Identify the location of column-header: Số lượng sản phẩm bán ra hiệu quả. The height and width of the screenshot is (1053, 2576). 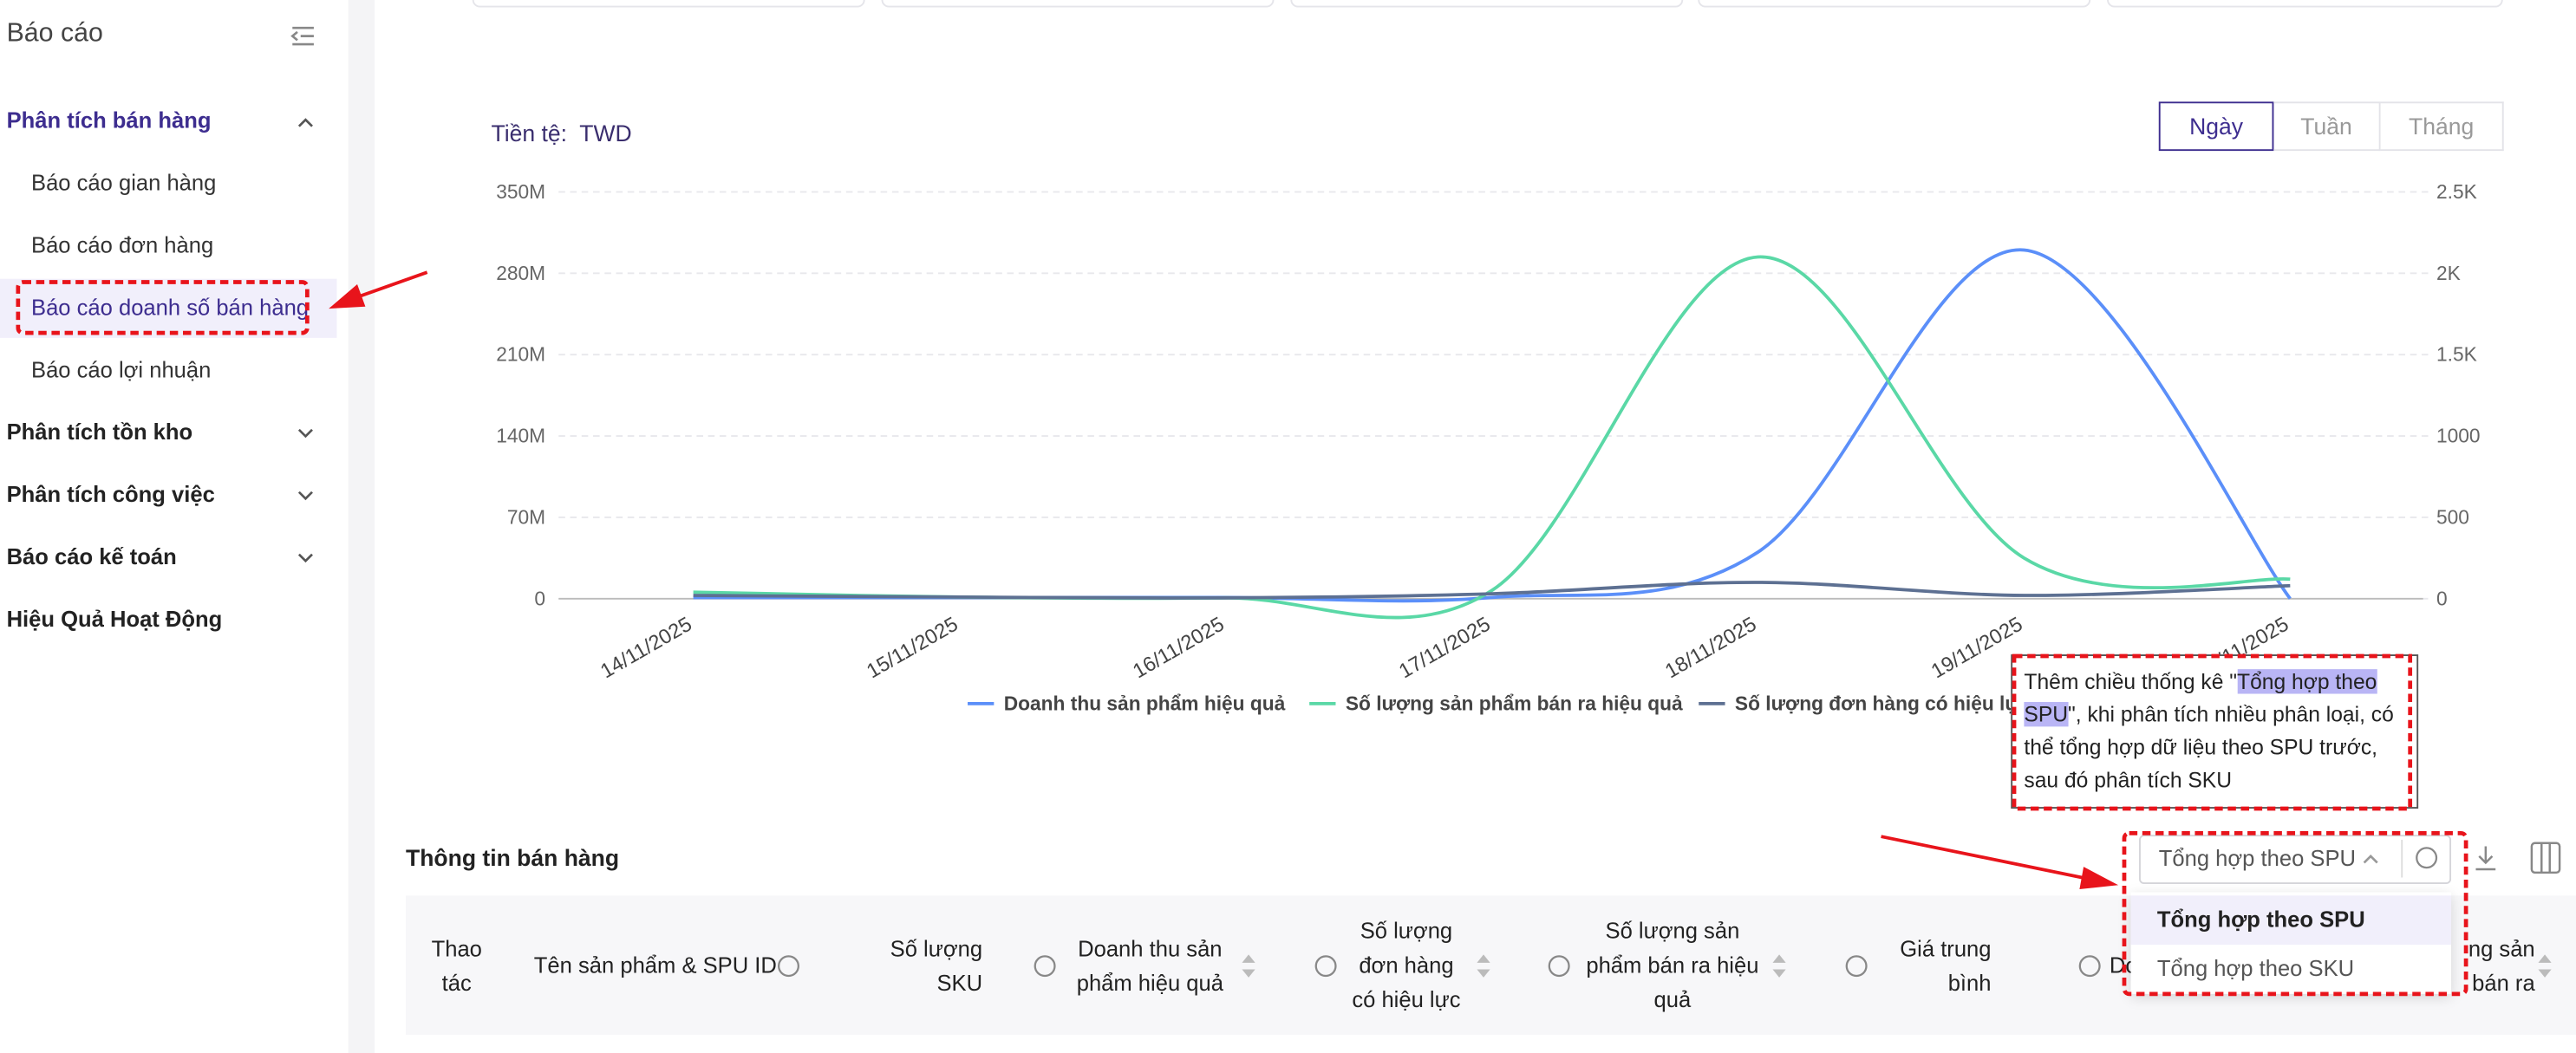
(1673, 965).